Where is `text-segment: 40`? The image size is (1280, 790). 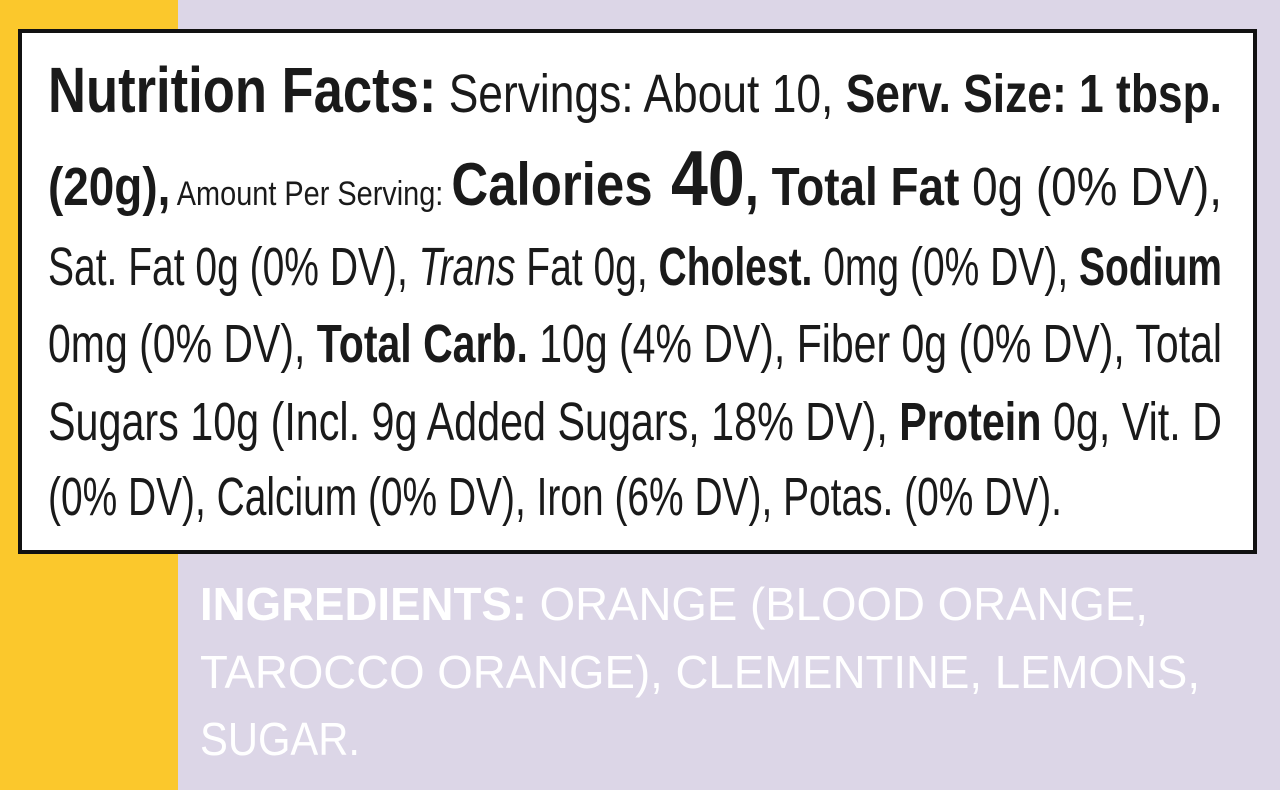
text-segment: 40 is located at coordinates (699, 178).